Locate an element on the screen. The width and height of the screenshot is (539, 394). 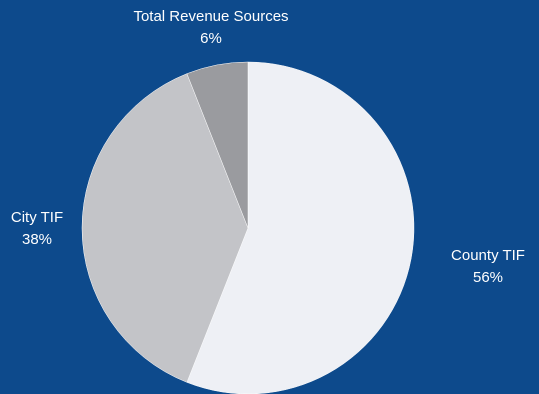
label-county-tif-name: County TIF is located at coordinates (488, 255).